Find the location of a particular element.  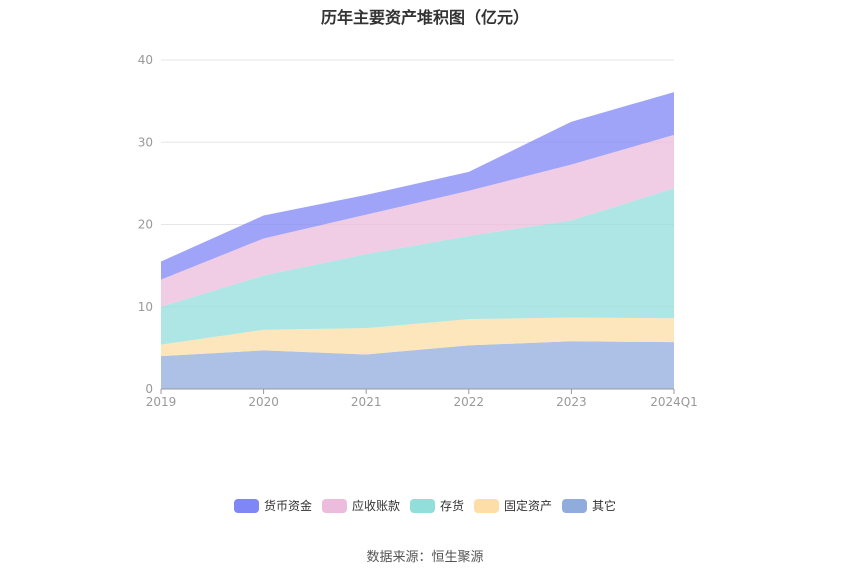

y-tick-label: 10 is located at coordinates (145, 307).